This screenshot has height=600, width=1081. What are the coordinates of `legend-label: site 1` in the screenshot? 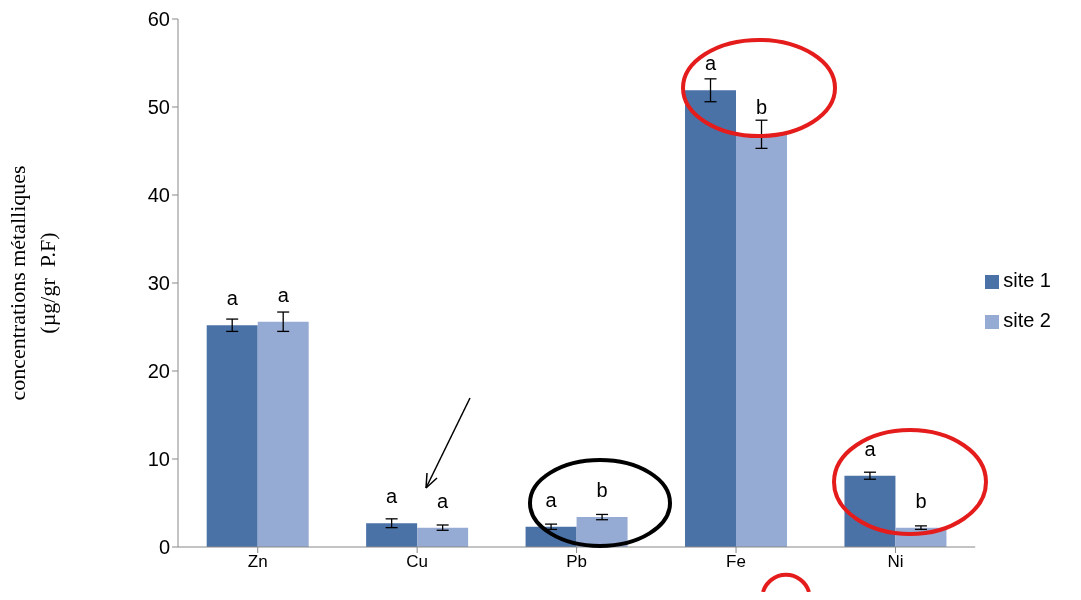 It's located at (1027, 280).